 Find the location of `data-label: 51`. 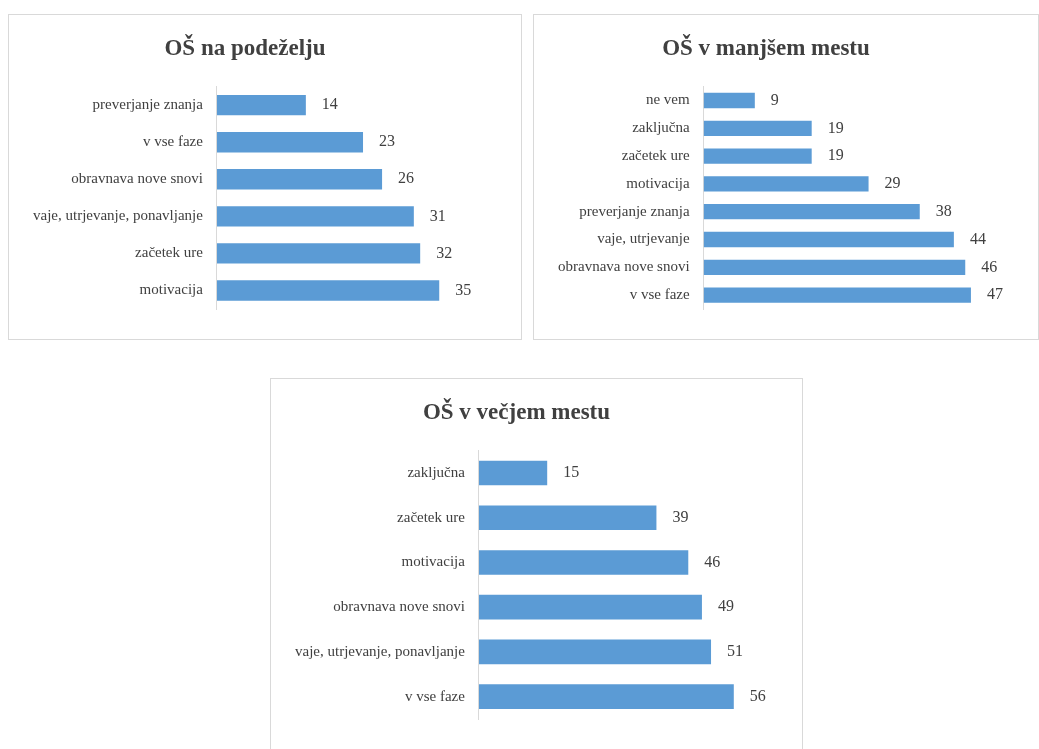

data-label: 51 is located at coordinates (735, 651).